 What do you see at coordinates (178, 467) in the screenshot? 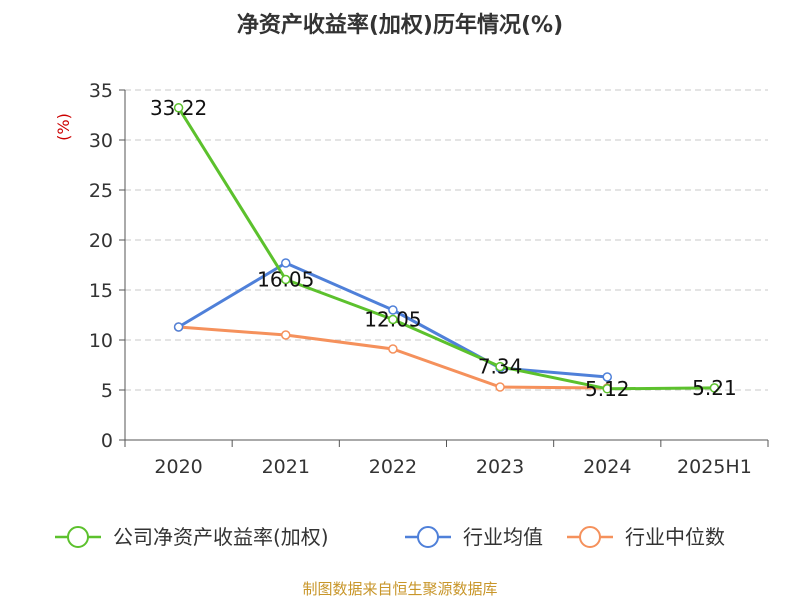
I see `x-tick-label-2020: 2020` at bounding box center [178, 467].